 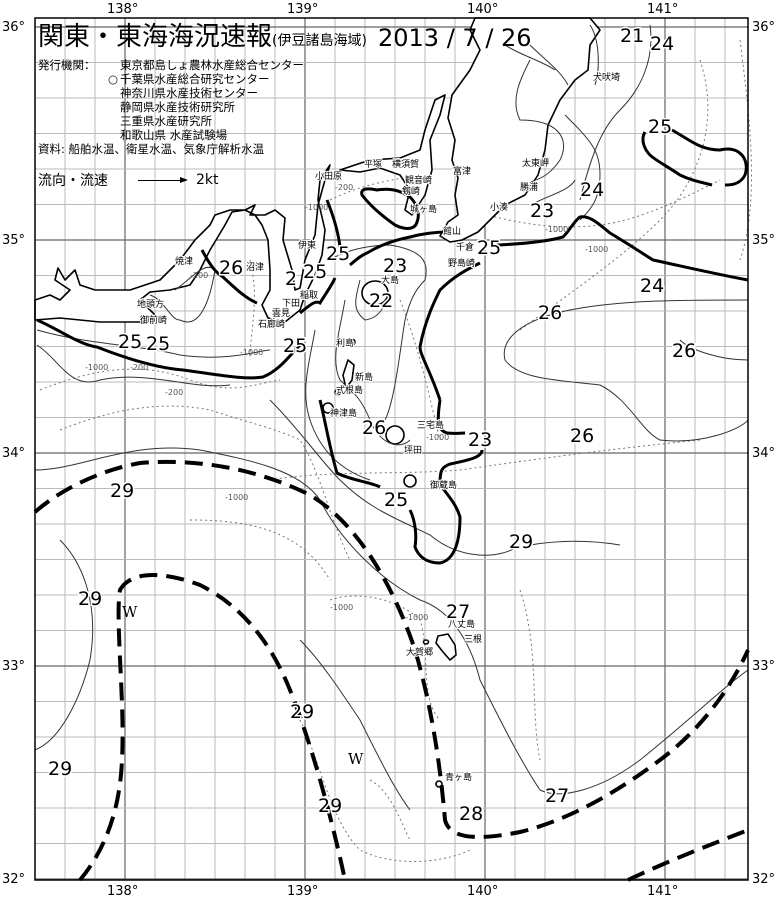 What do you see at coordinates (319, 41) in the screenshot?
I see `report-subtitle: (伊豆諸島海域)` at bounding box center [319, 41].